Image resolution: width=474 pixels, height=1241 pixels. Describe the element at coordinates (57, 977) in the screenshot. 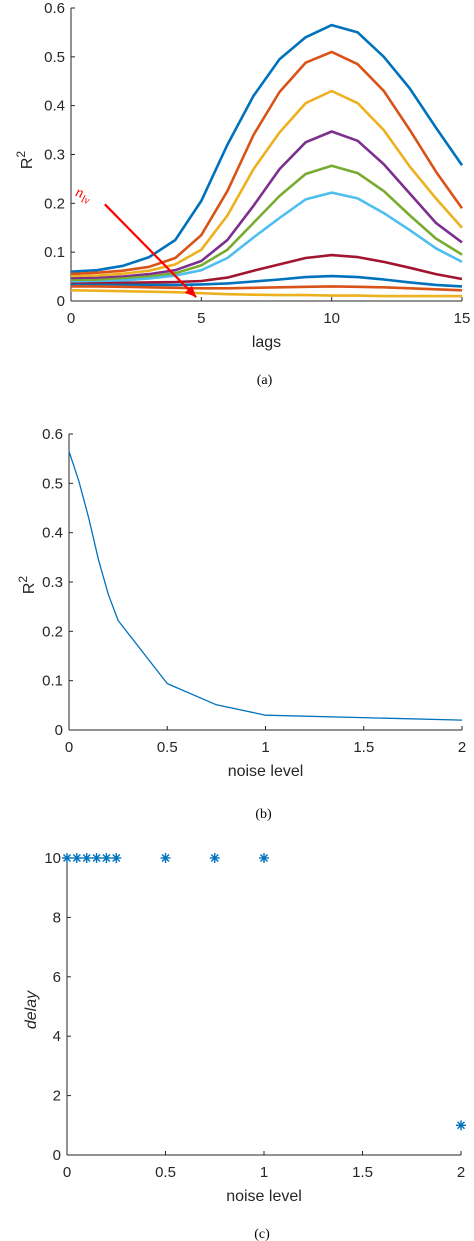

I see `y-tick-label: 6` at that location.